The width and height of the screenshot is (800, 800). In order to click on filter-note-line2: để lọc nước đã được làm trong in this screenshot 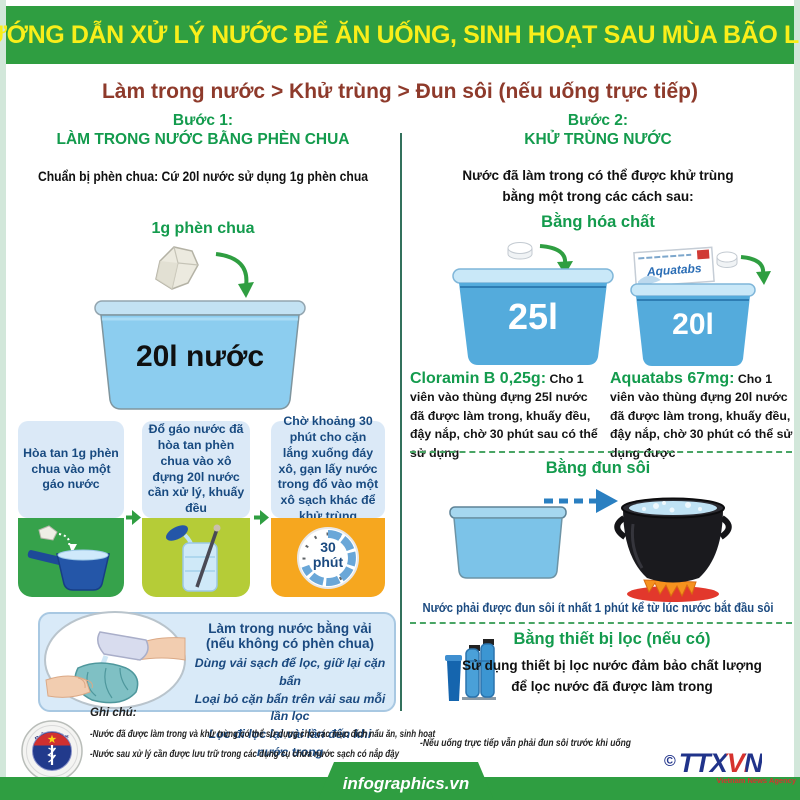, I will do `click(612, 686)`.